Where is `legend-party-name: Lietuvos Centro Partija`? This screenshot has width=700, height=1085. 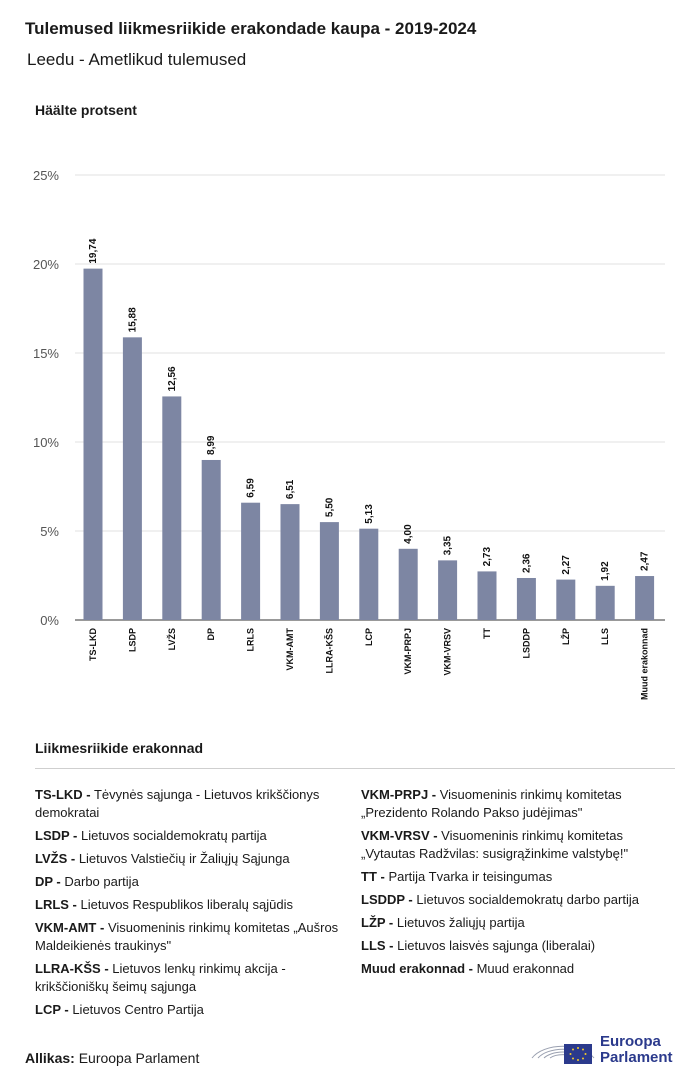
legend-party-name: Lietuvos Centro Partija is located at coordinates (136, 1009).